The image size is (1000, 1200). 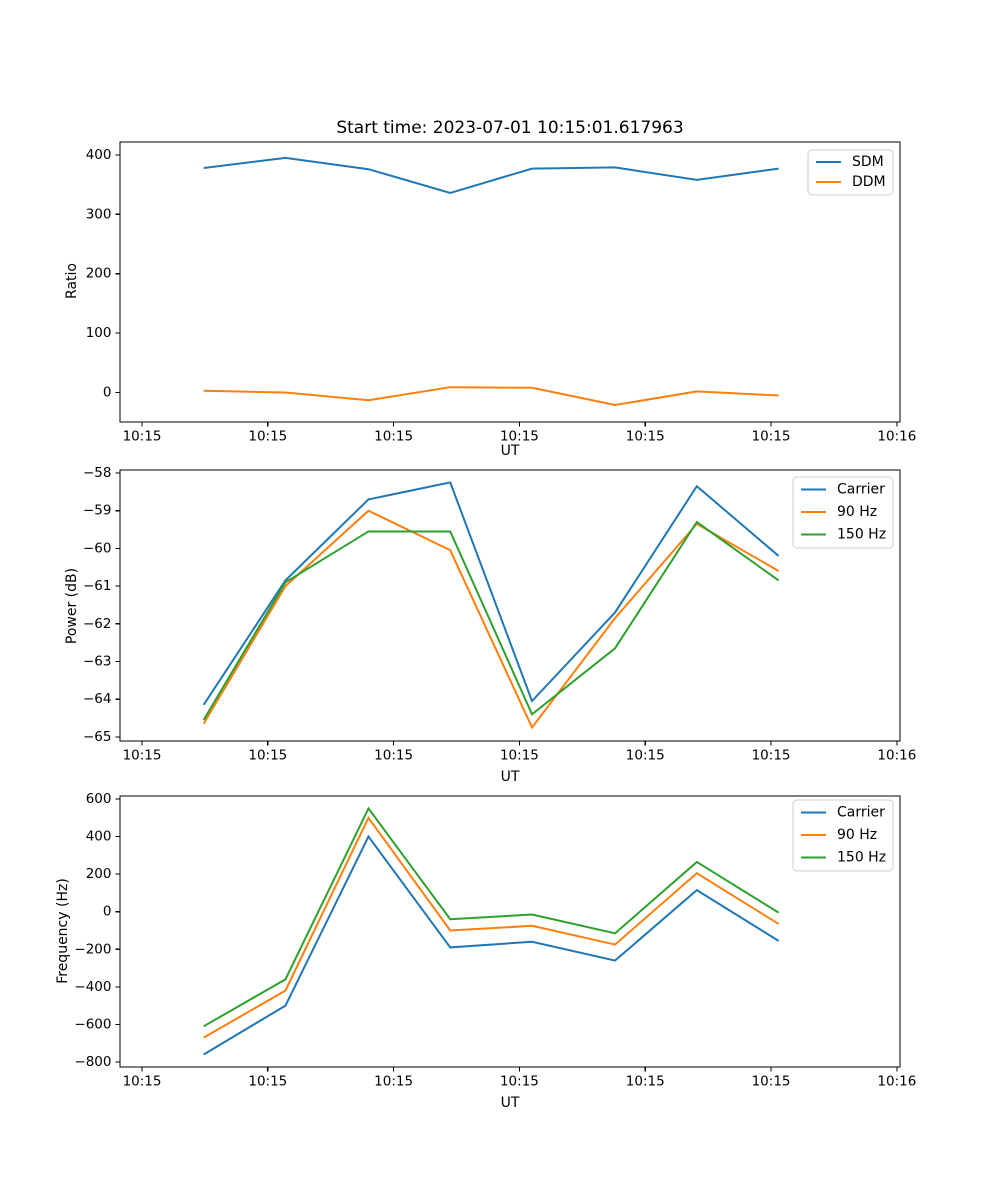 I want to click on legend-label-ddm: DDM, so click(x=869, y=182).